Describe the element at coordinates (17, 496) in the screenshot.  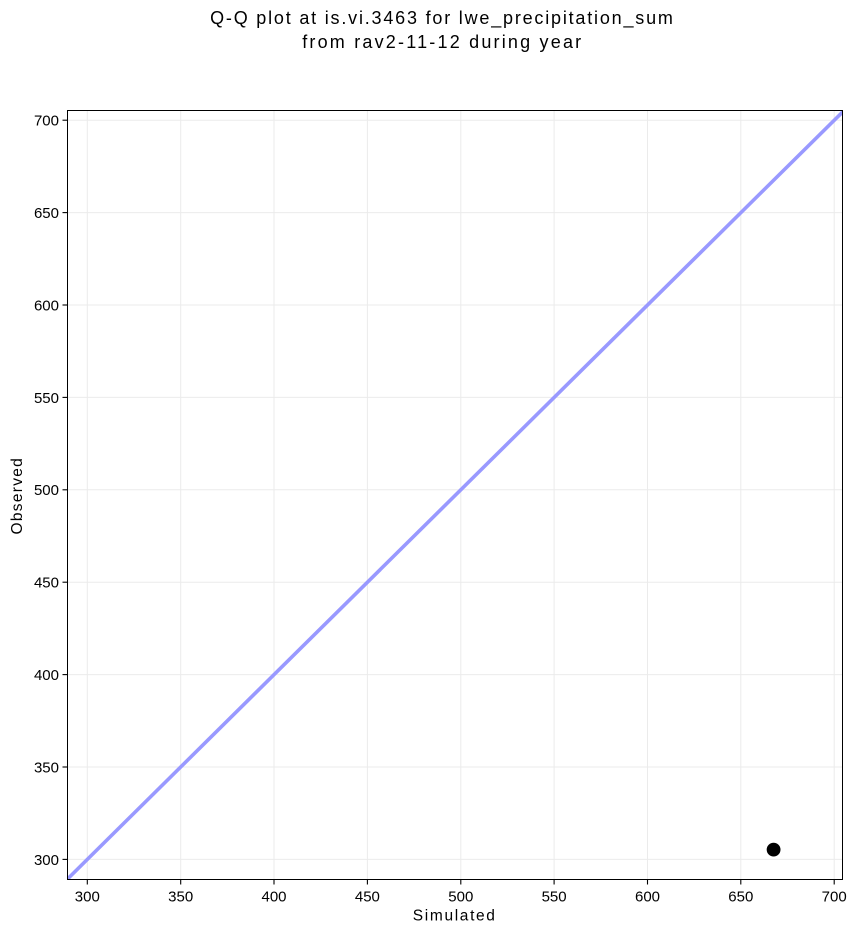
I see `svg-text: Observed` at that location.